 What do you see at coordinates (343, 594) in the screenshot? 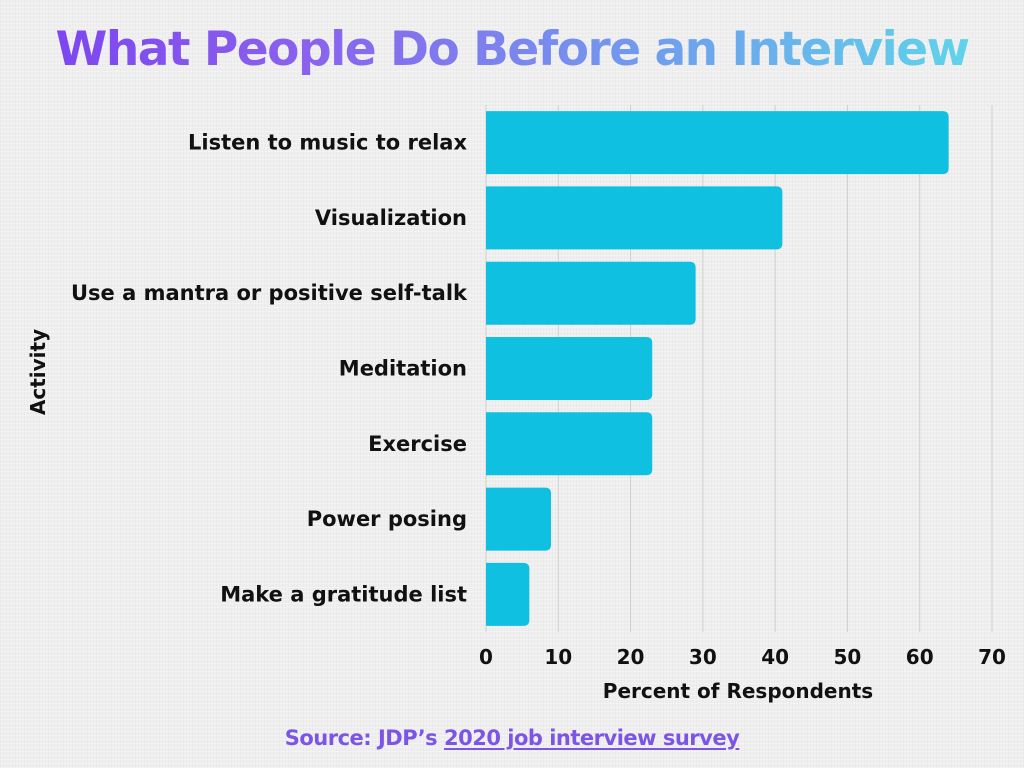
I see `category-label: Make a gratitude list` at bounding box center [343, 594].